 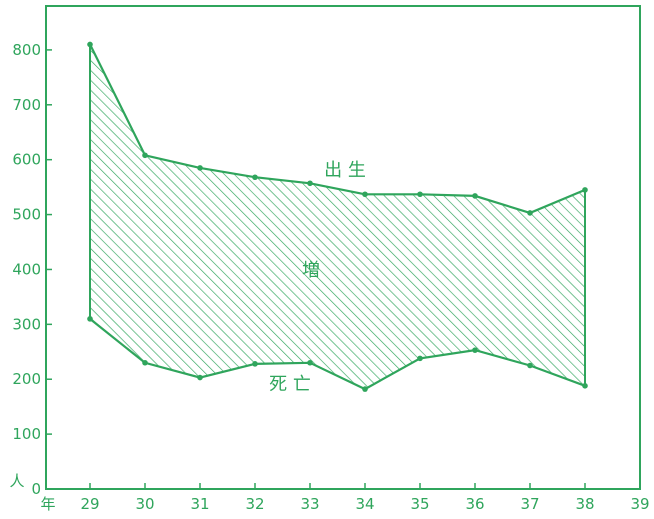 I want to click on x-tick-label: 32, so click(x=254, y=504).